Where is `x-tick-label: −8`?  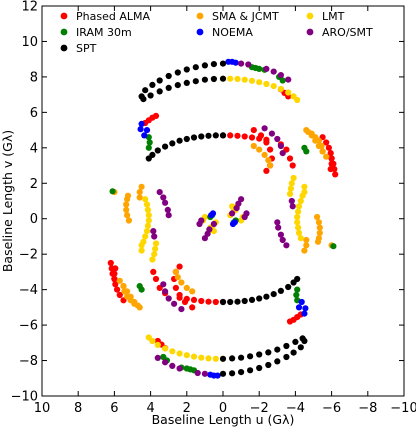
x-tick-label: −8 is located at coordinates (367, 408).